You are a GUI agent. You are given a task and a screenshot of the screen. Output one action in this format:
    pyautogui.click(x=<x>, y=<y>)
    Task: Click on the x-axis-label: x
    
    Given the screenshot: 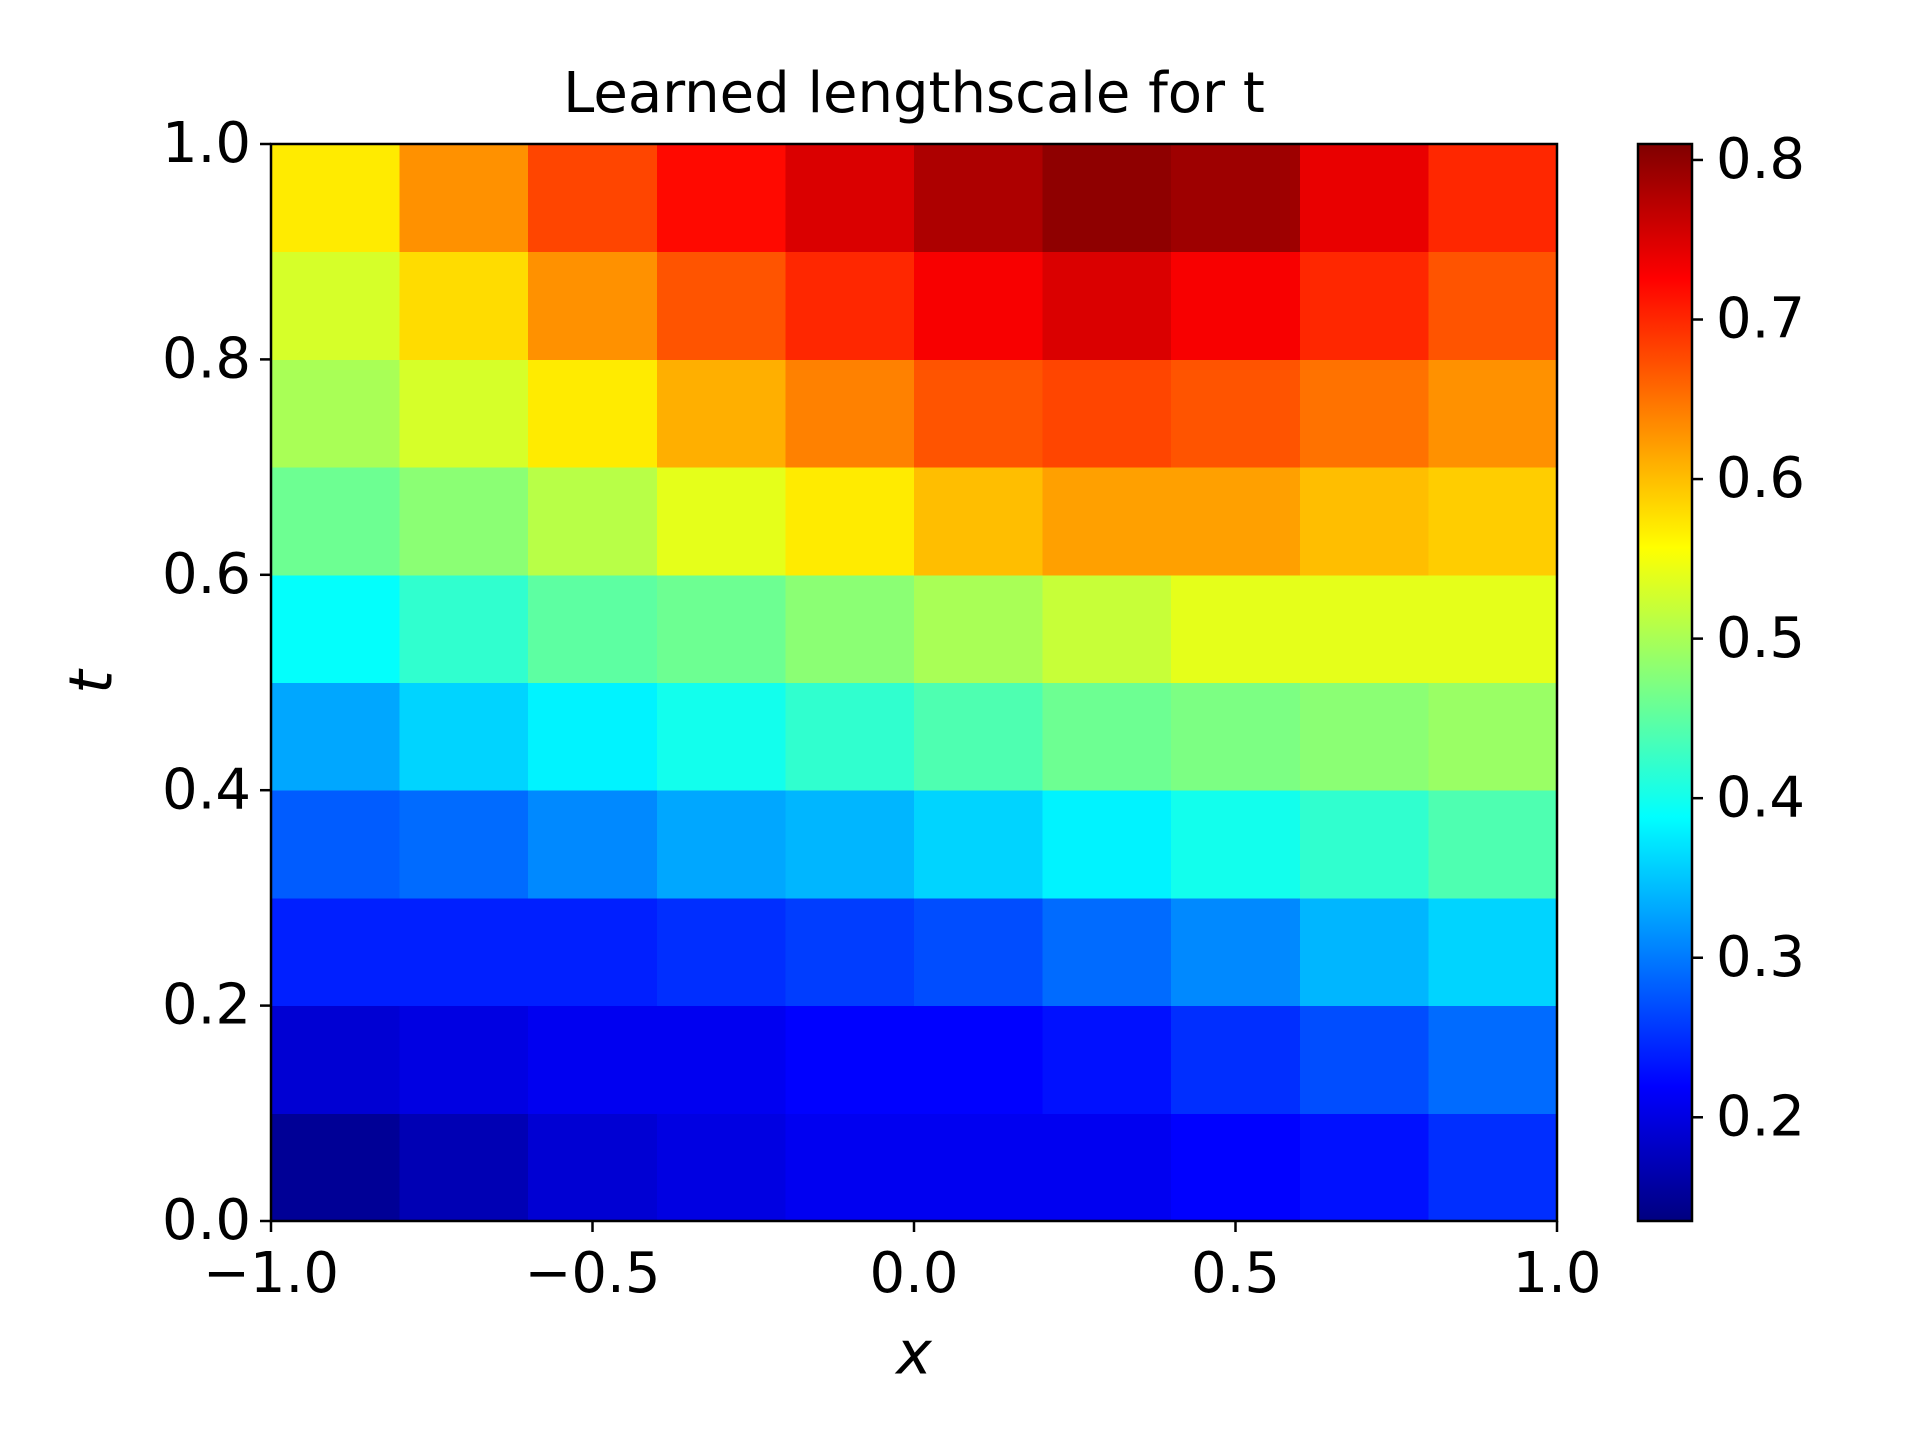 What is the action you would take?
    pyautogui.click(x=913, y=1354)
    